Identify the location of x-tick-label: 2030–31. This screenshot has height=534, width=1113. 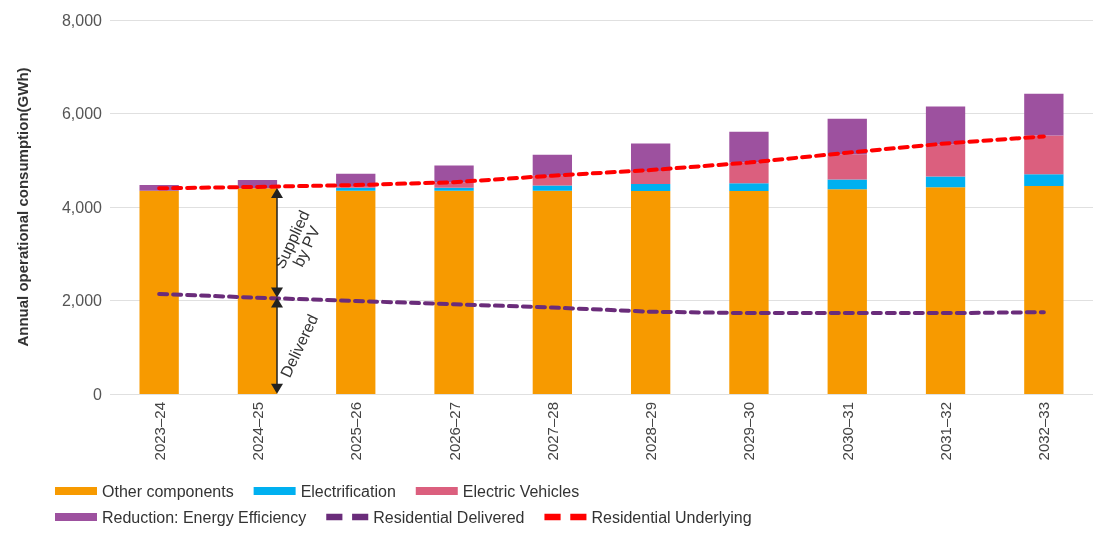
(847, 431).